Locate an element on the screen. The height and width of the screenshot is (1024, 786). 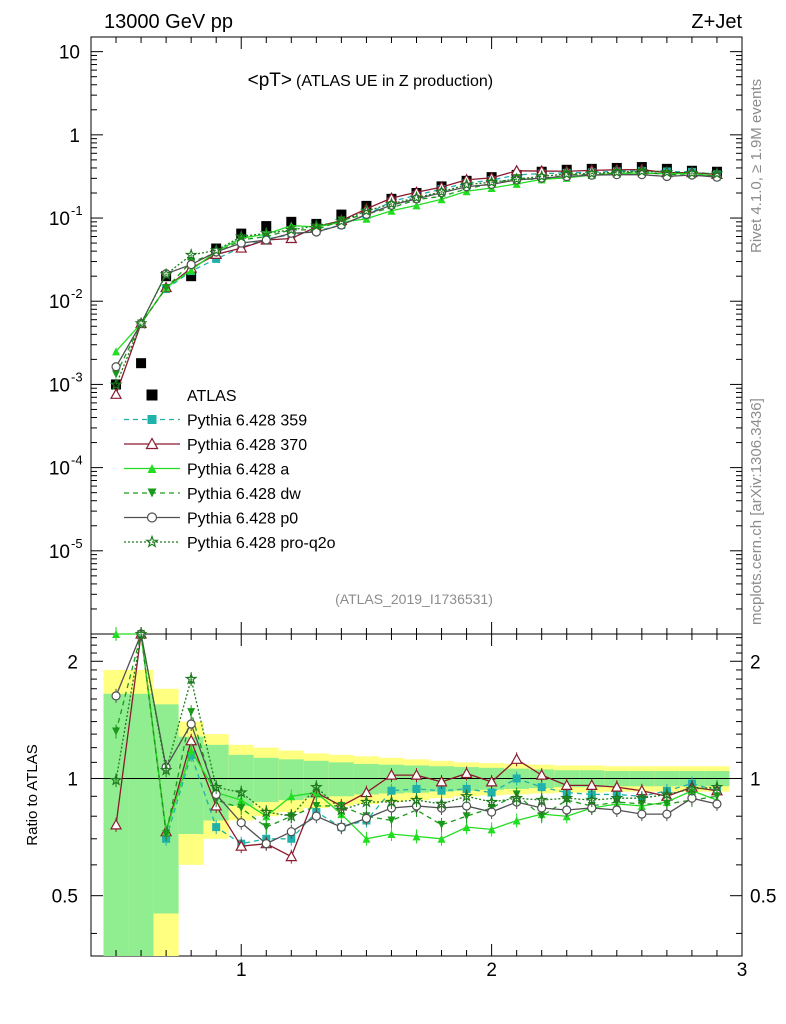
y-tick-label-exponent: -5 is located at coordinates (77, 543).